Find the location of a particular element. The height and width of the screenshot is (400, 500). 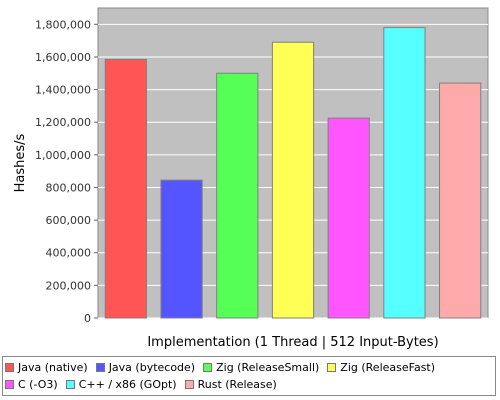

legend-item: Java (native) is located at coordinates (46, 367).